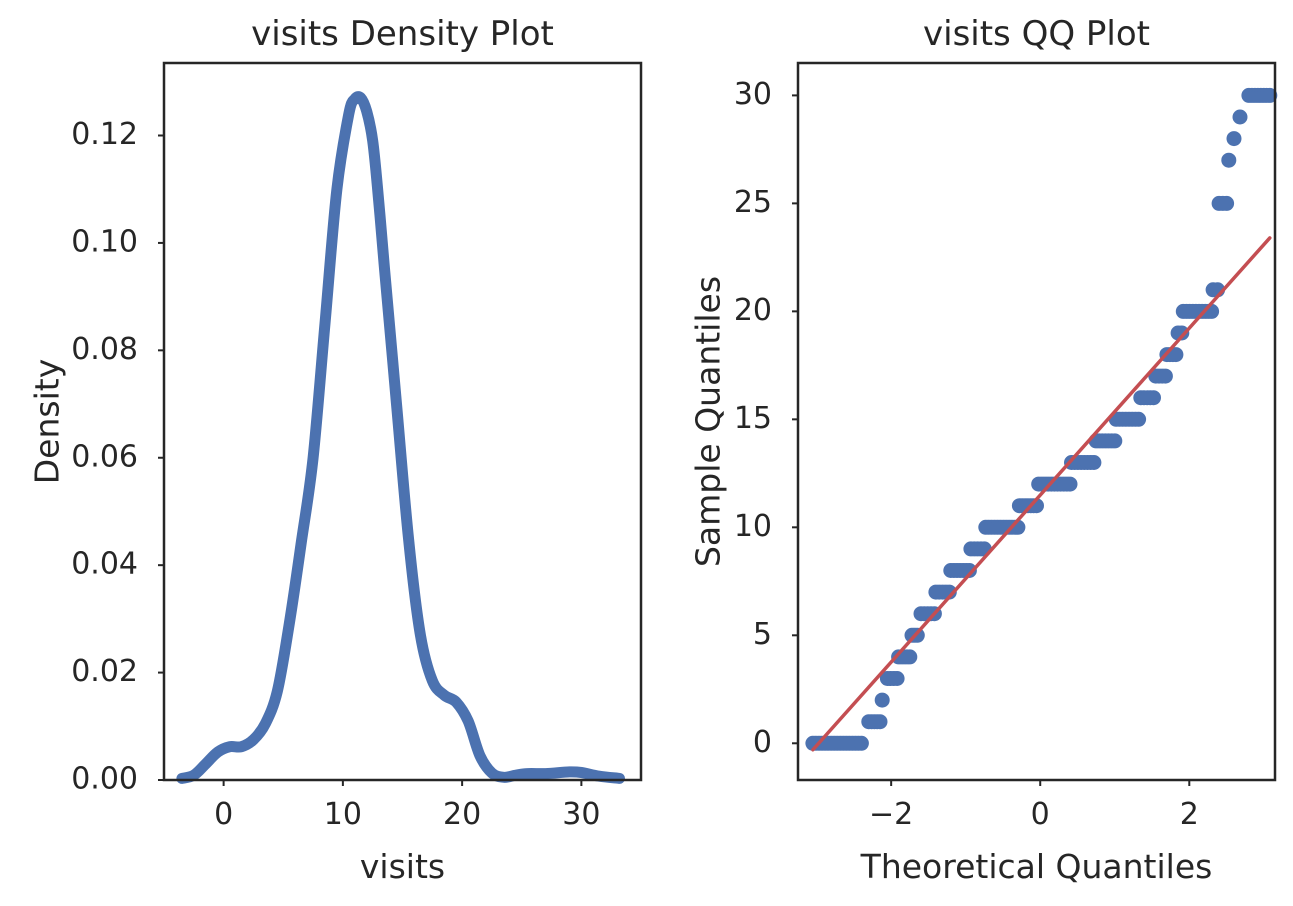  What do you see at coordinates (762, 742) in the screenshot?
I see `qq-y-tick-label: 0` at bounding box center [762, 742].